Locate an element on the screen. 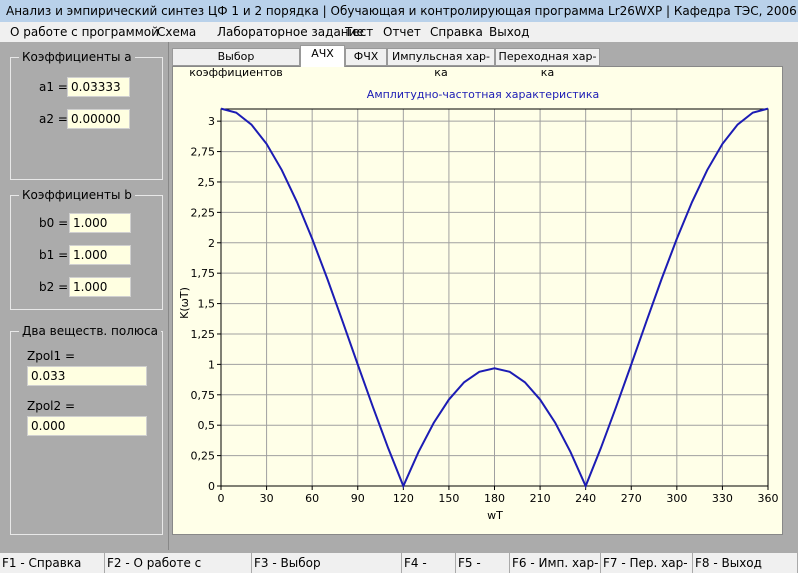 Image resolution: width=798 pixels, height=573 pixels. y-tick-label: 0,25 is located at coordinates (203, 456).